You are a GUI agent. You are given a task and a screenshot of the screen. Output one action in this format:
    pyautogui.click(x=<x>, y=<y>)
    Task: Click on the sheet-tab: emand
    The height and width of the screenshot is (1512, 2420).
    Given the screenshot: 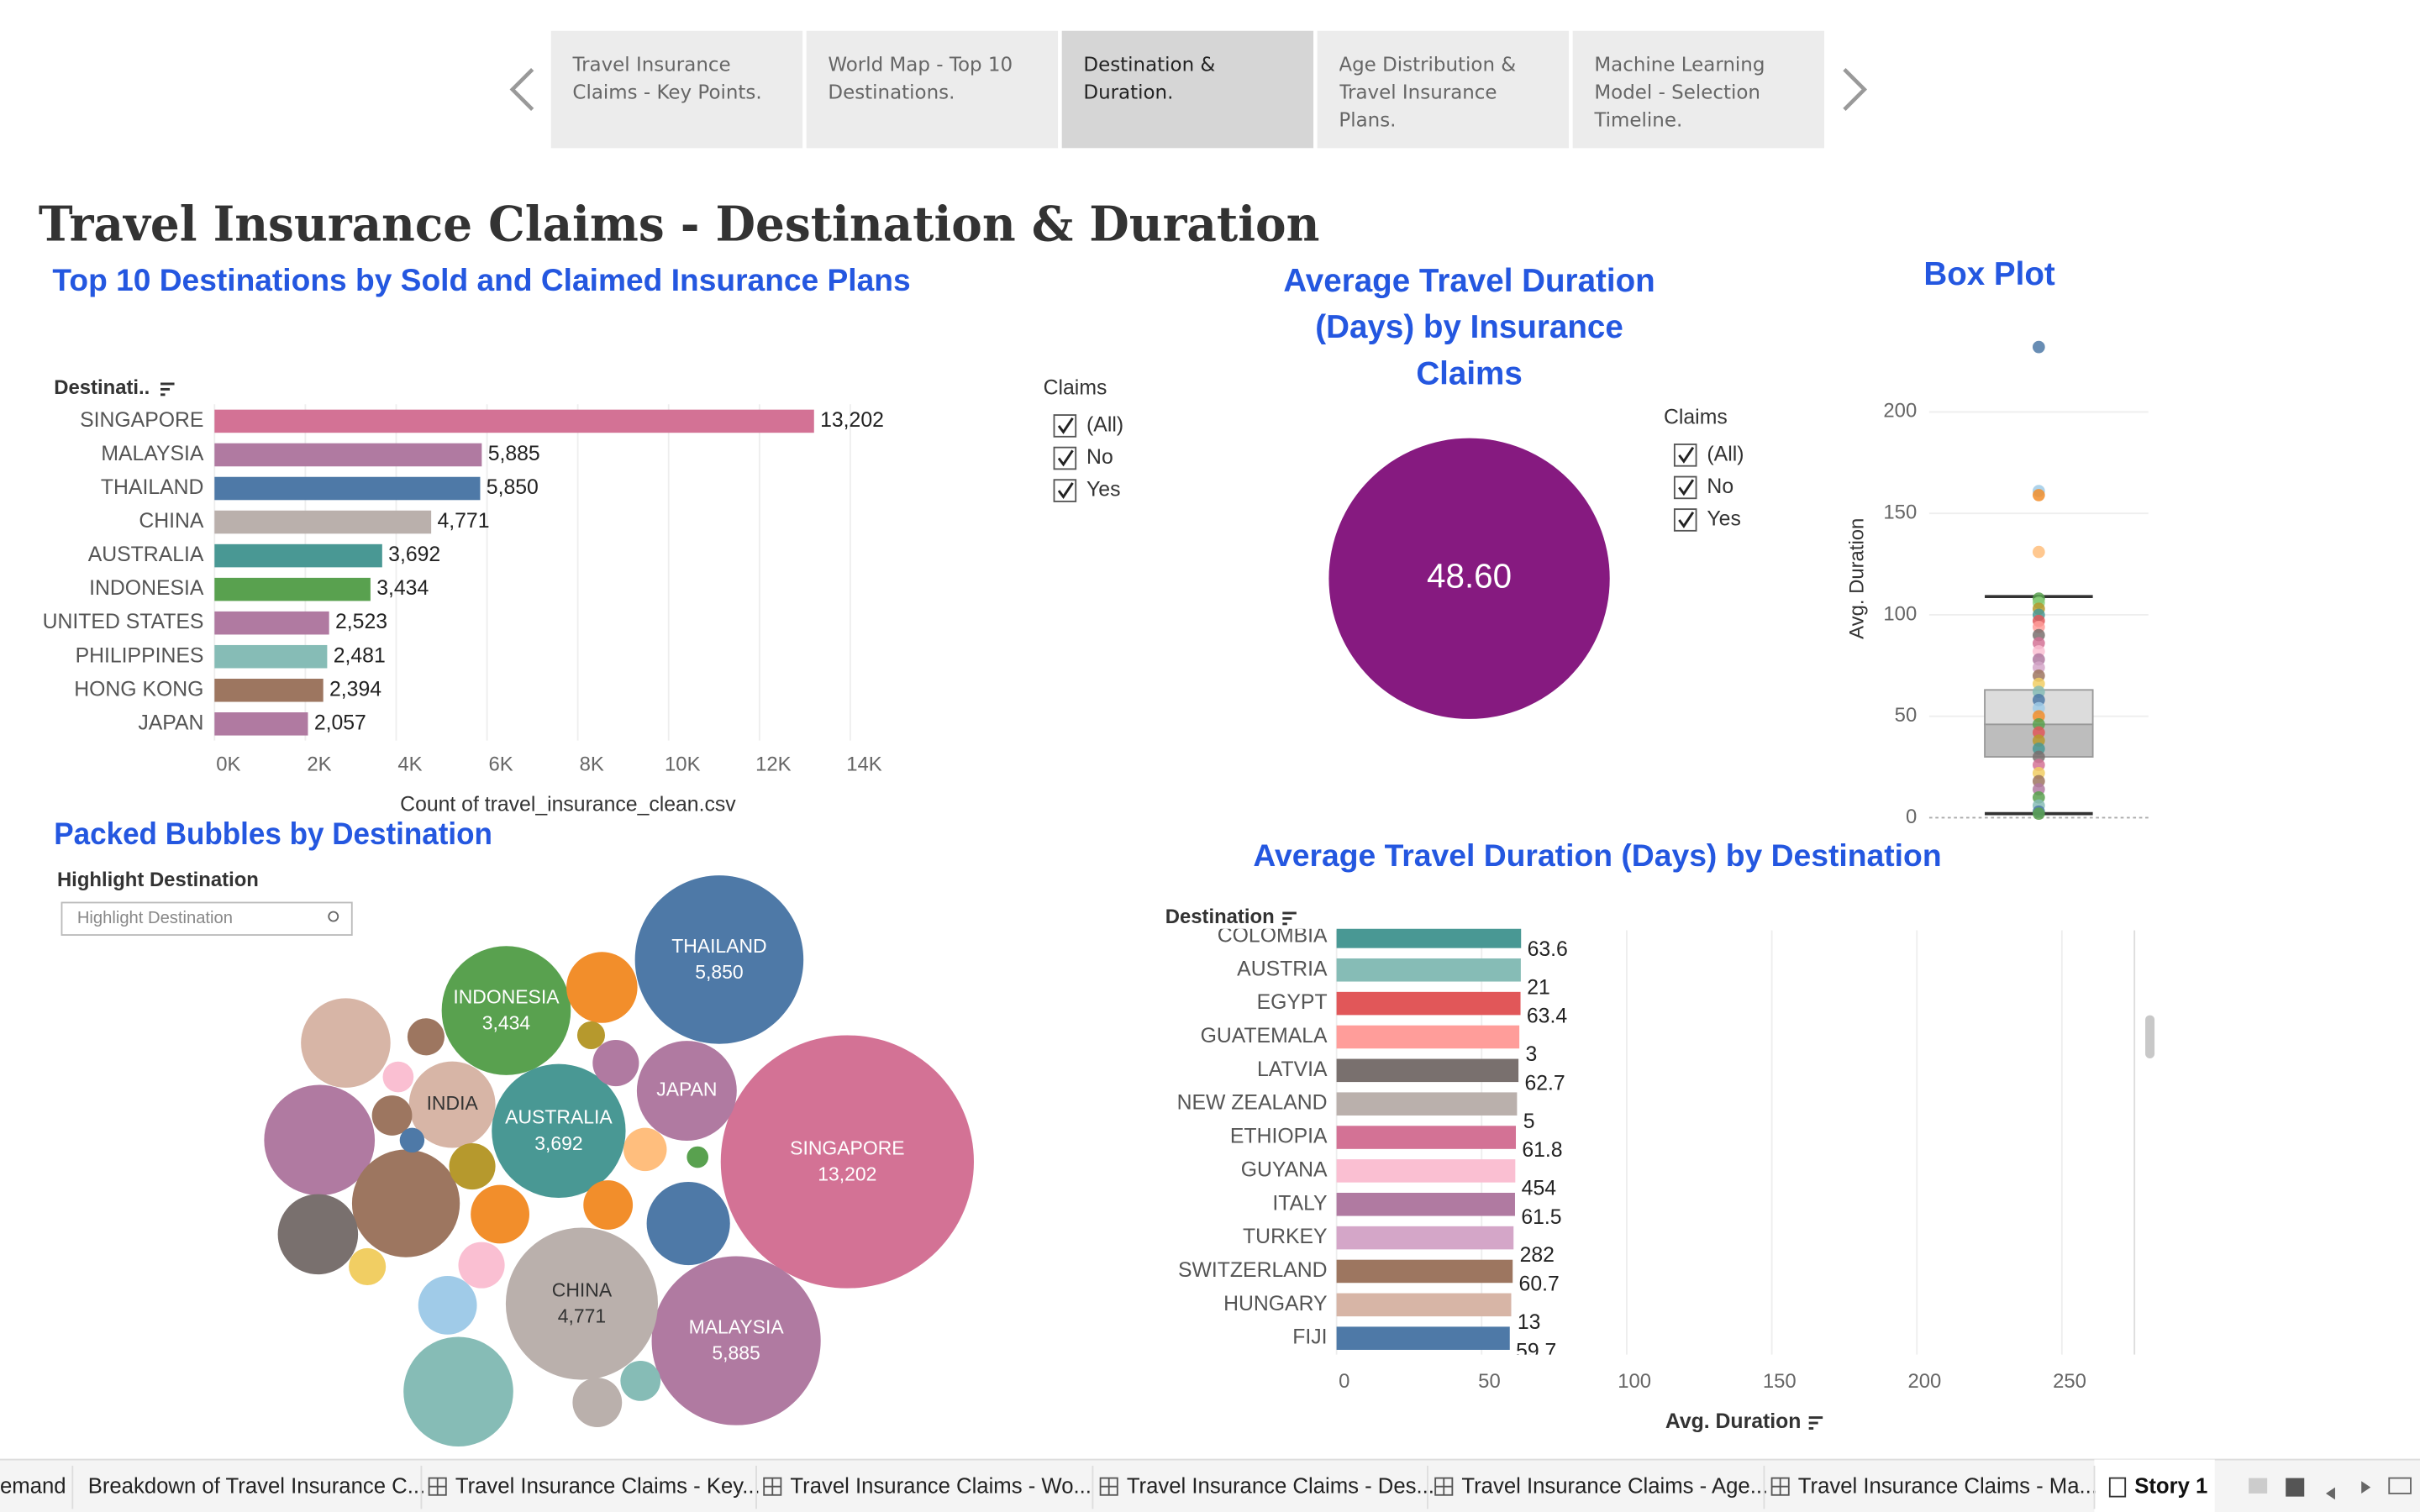 What is the action you would take?
    pyautogui.click(x=33, y=1486)
    